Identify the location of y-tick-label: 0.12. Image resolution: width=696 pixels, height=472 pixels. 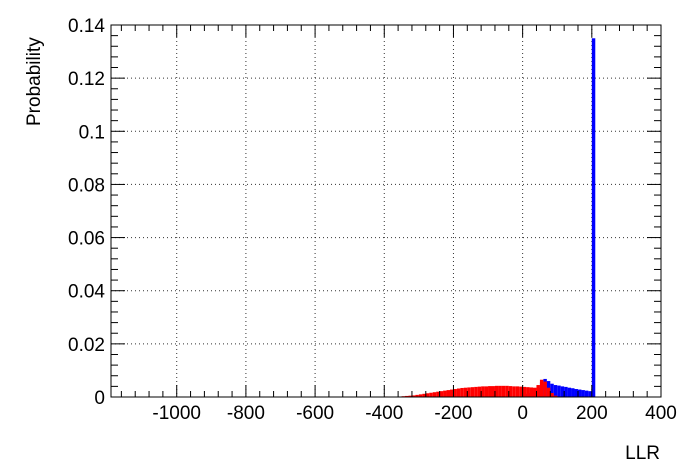
(86, 79).